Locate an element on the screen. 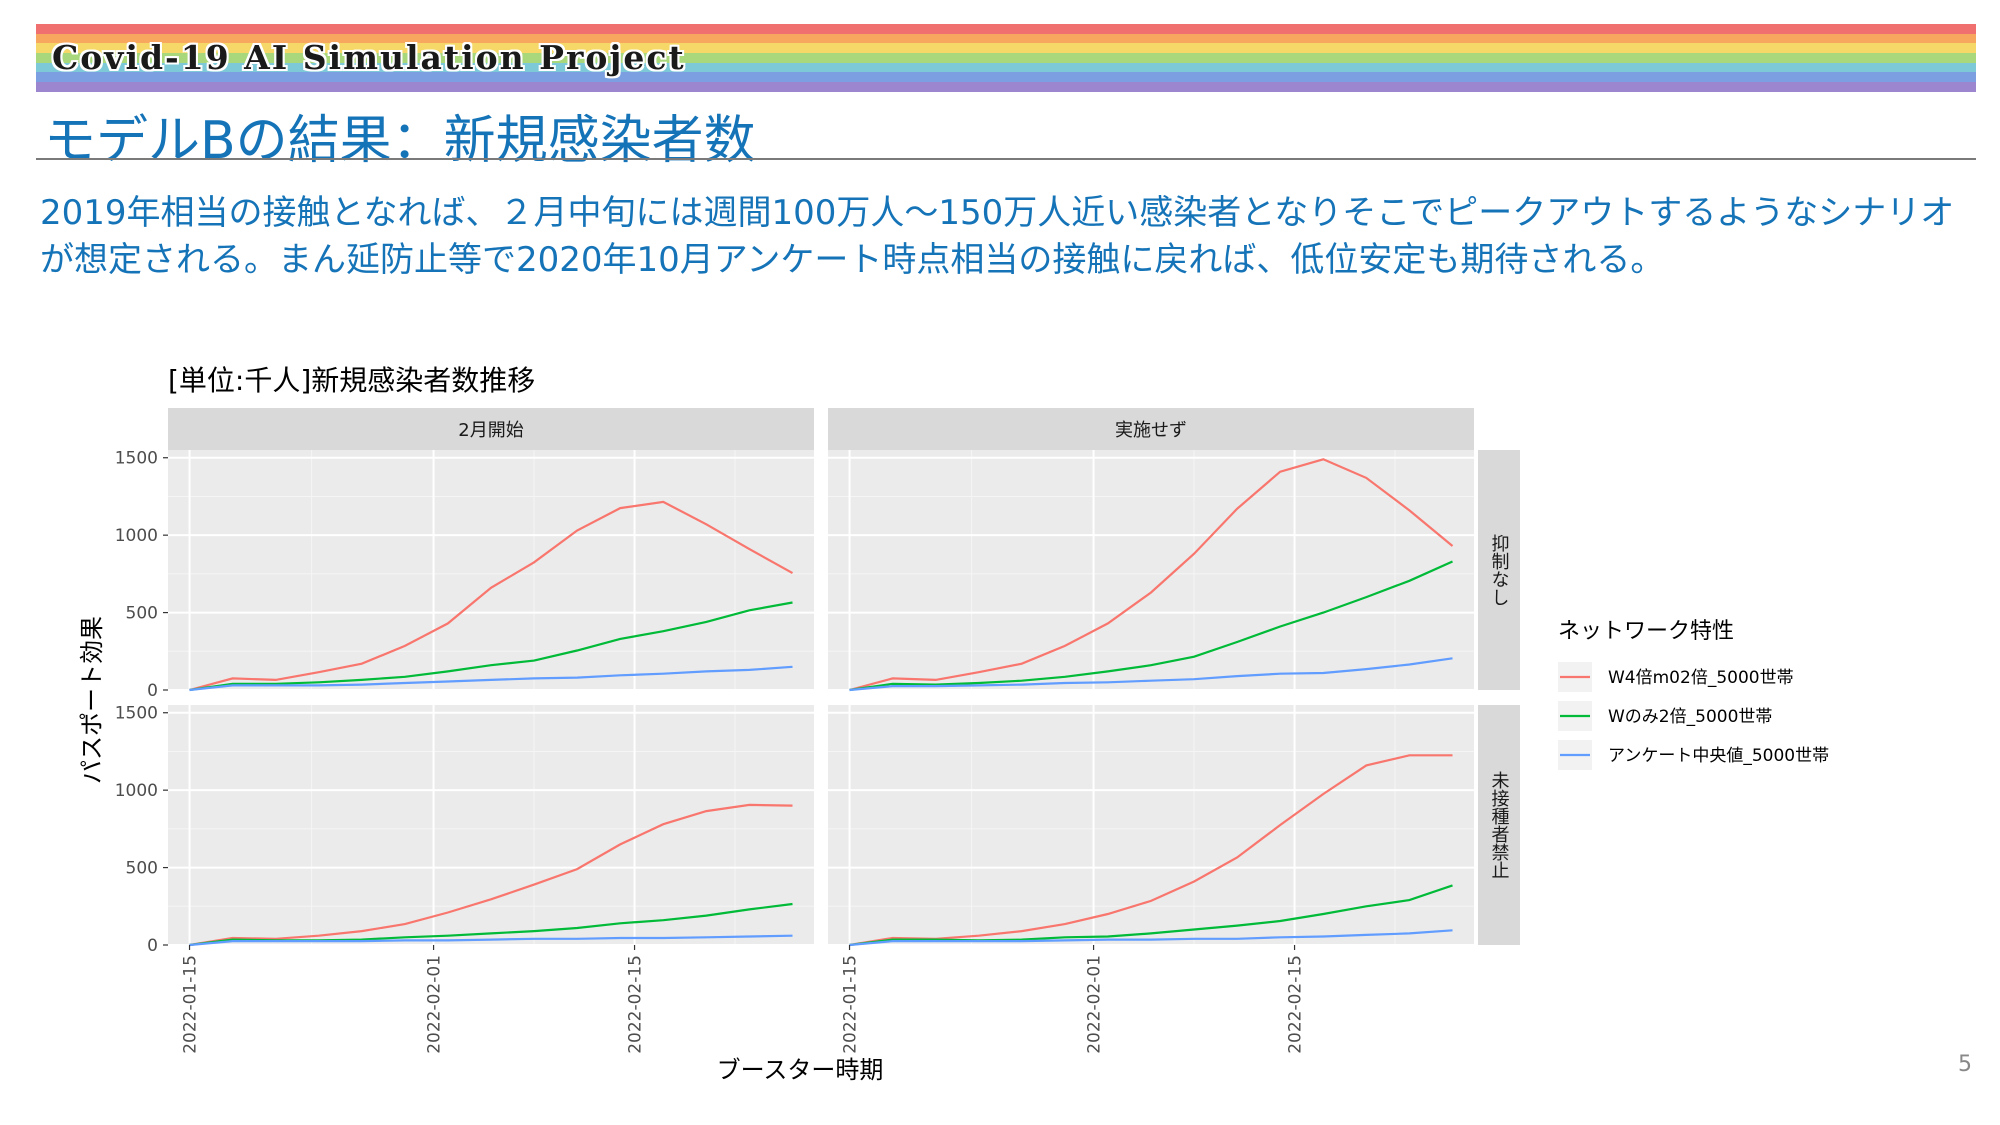  page-title: モデルBの結果：新規感染者数 is located at coordinates (400, 141).